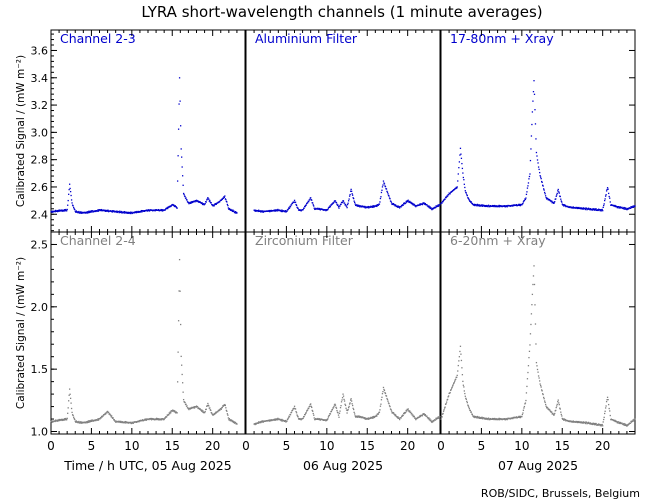  I want to click on panel-frame, so click(148, 333).